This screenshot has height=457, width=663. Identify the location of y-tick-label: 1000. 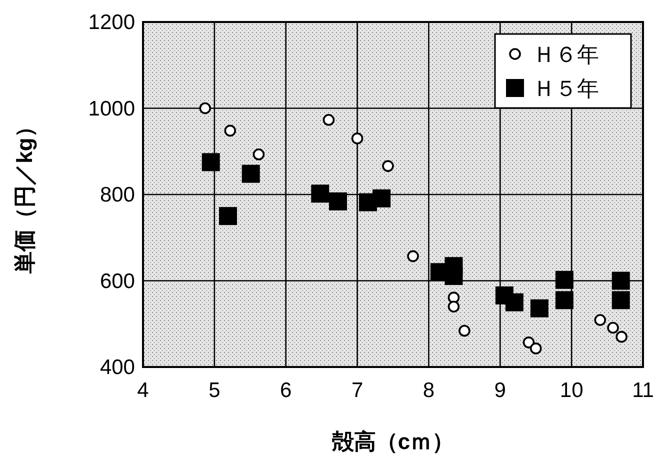
(111, 108).